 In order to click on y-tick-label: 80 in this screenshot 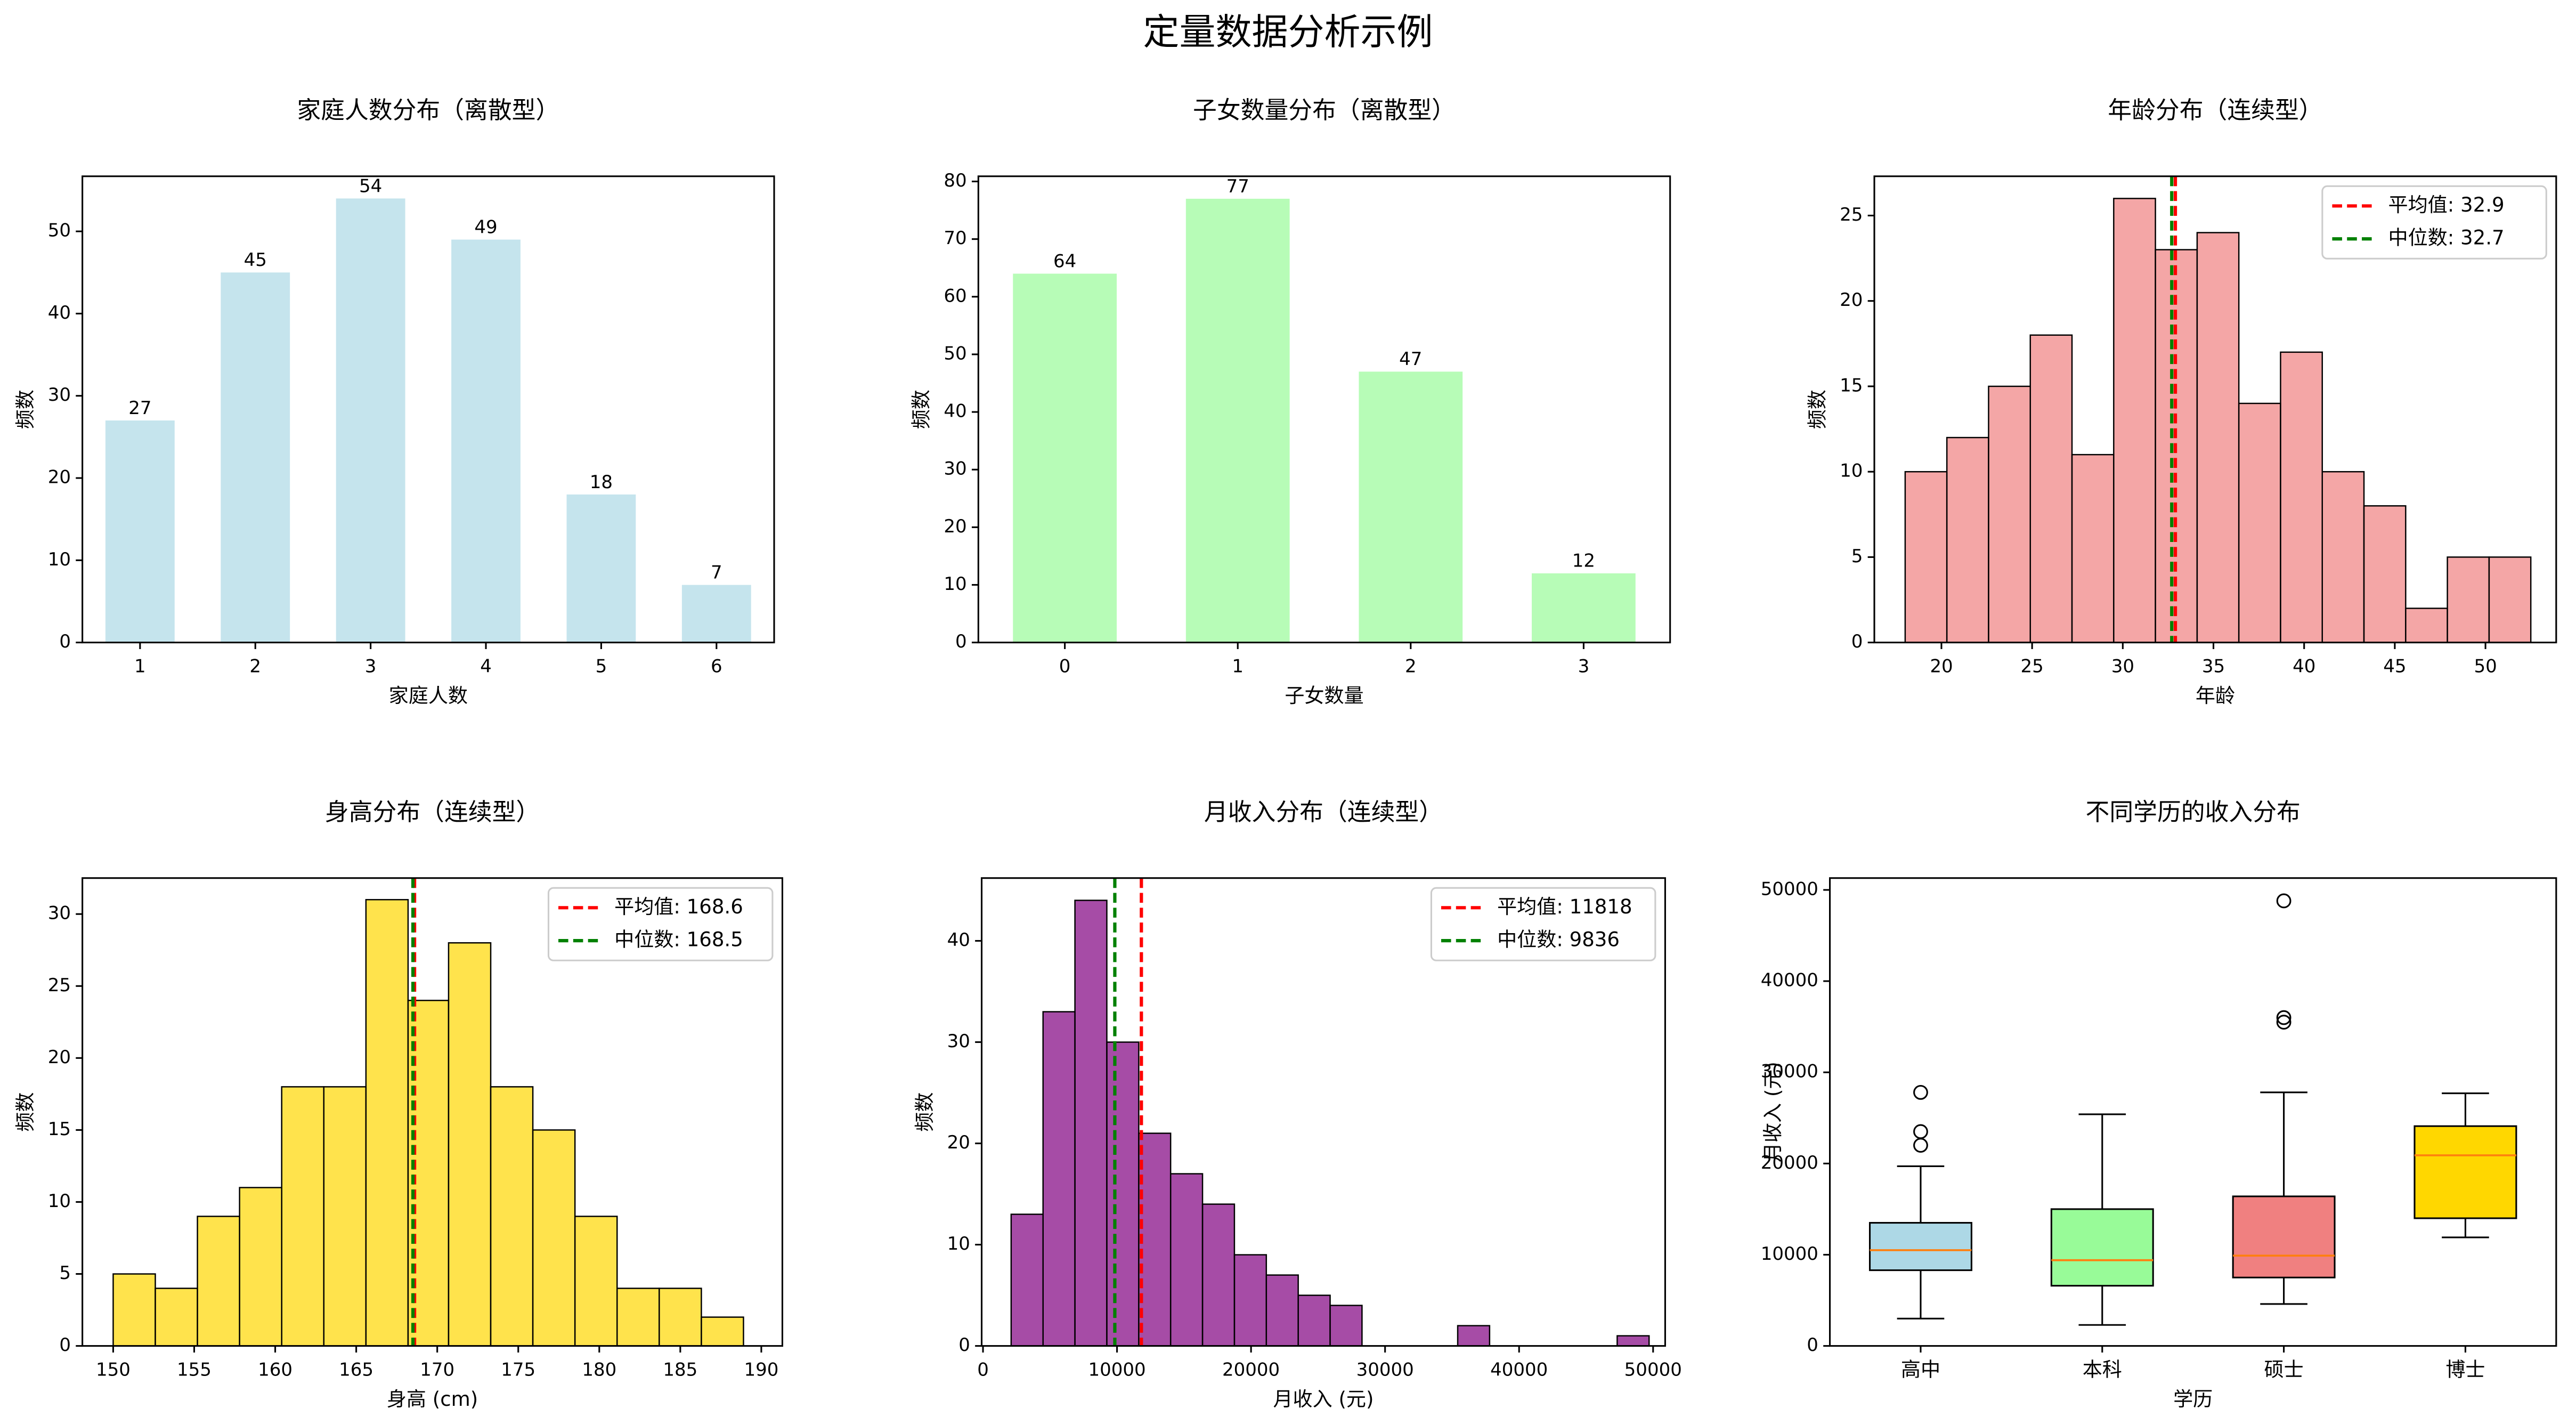, I will do `click(955, 181)`.